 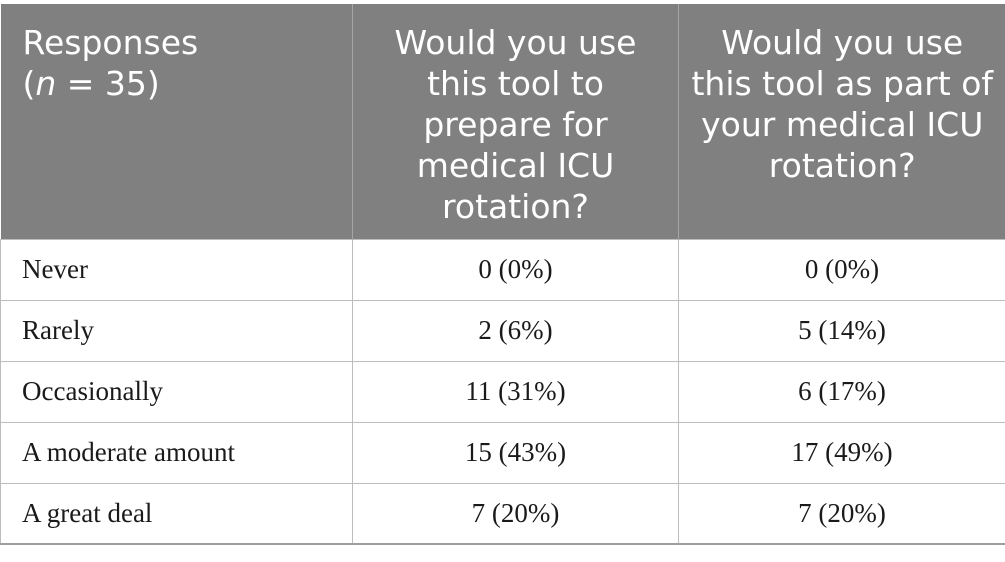 I want to click on prepare-value: 0 (0%), so click(x=515, y=269).